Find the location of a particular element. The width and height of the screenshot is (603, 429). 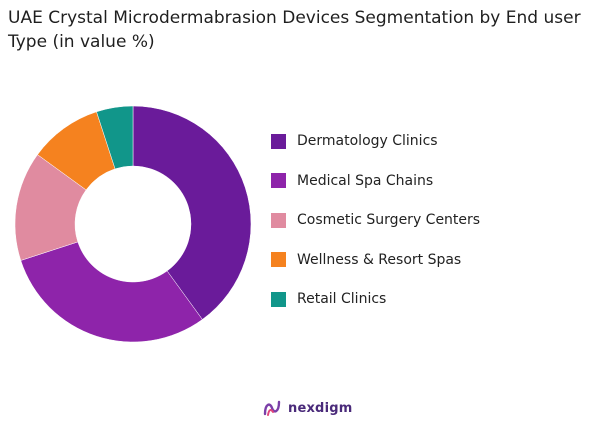

legend-item-cosmetic-surgery-centers: Cosmetic Surgery Centers is located at coordinates (375, 220).